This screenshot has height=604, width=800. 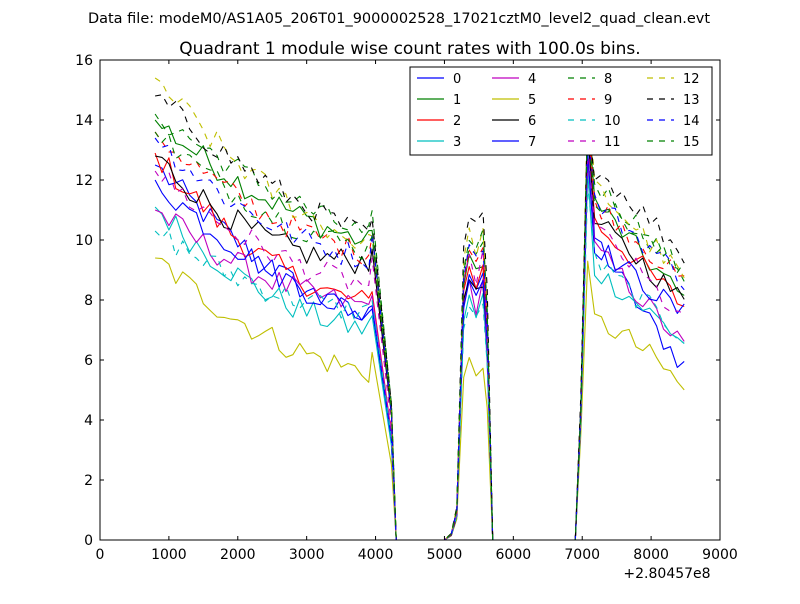 What do you see at coordinates (691, 121) in the screenshot?
I see `legend-label-14: 14` at bounding box center [691, 121].